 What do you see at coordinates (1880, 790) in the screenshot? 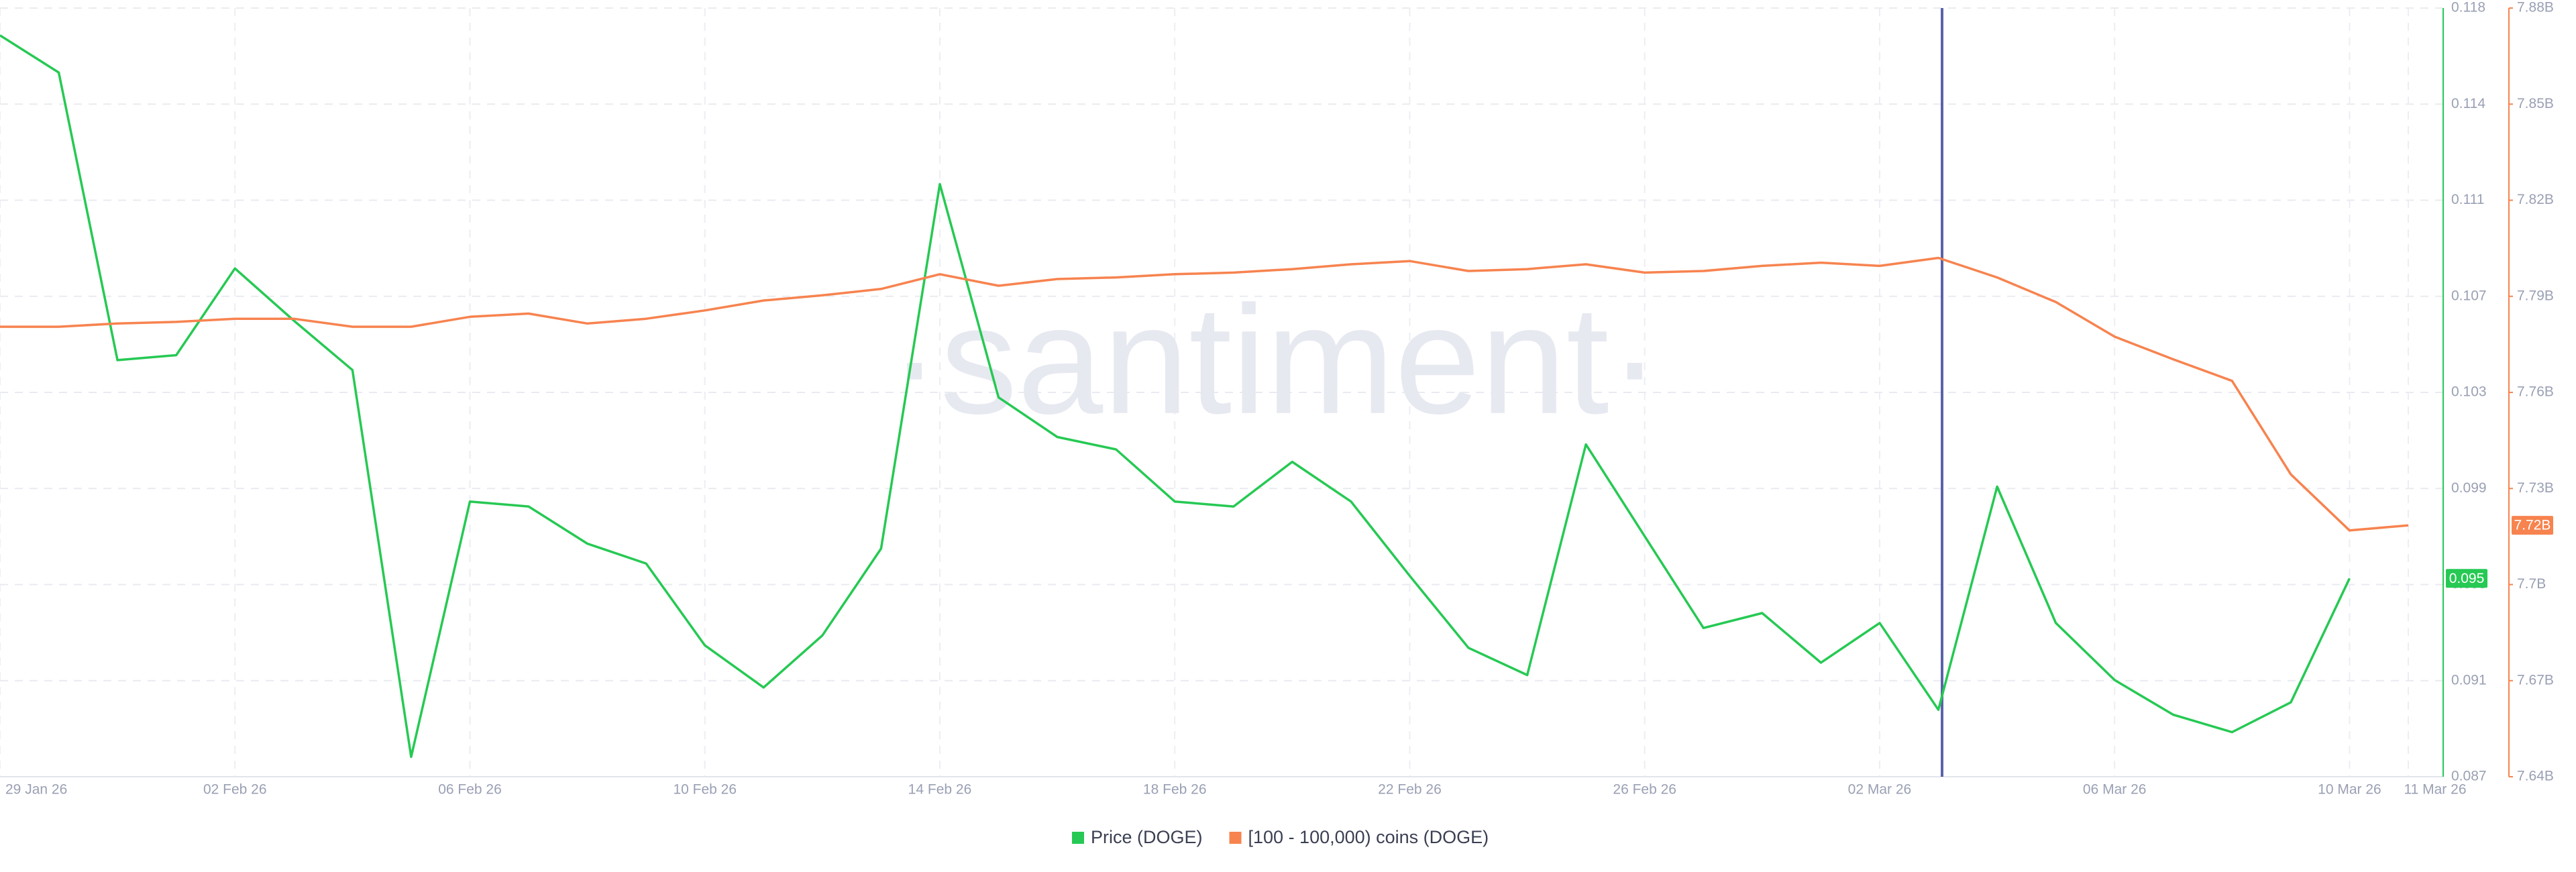
I see `x-tick-label: 02 Mar 26` at bounding box center [1880, 790].